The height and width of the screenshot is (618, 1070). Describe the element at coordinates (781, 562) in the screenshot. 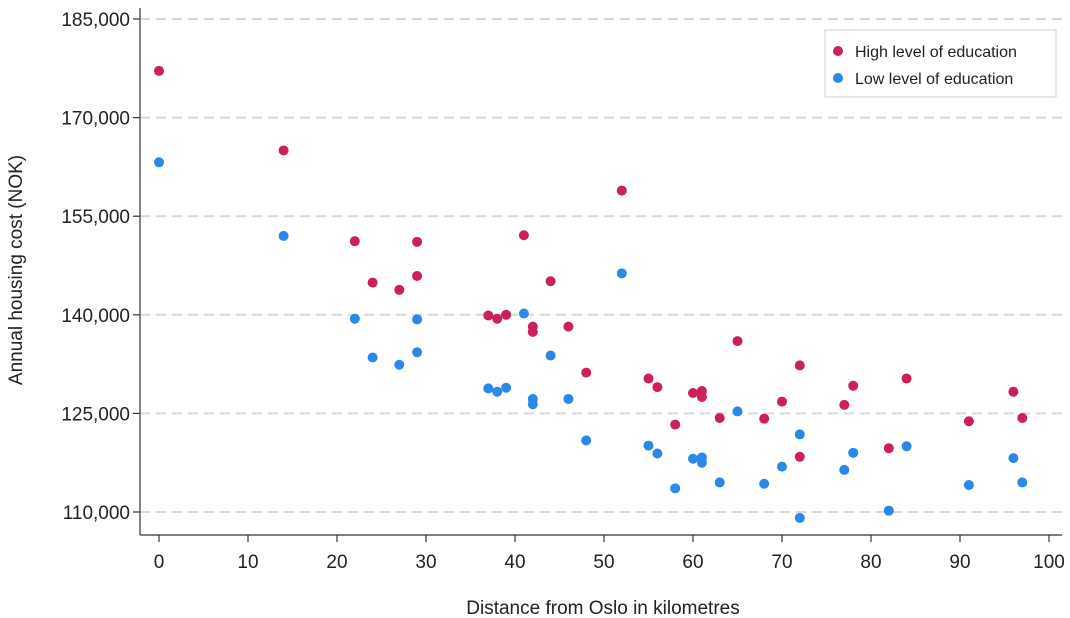

I see `x-tick-label: 70` at that location.